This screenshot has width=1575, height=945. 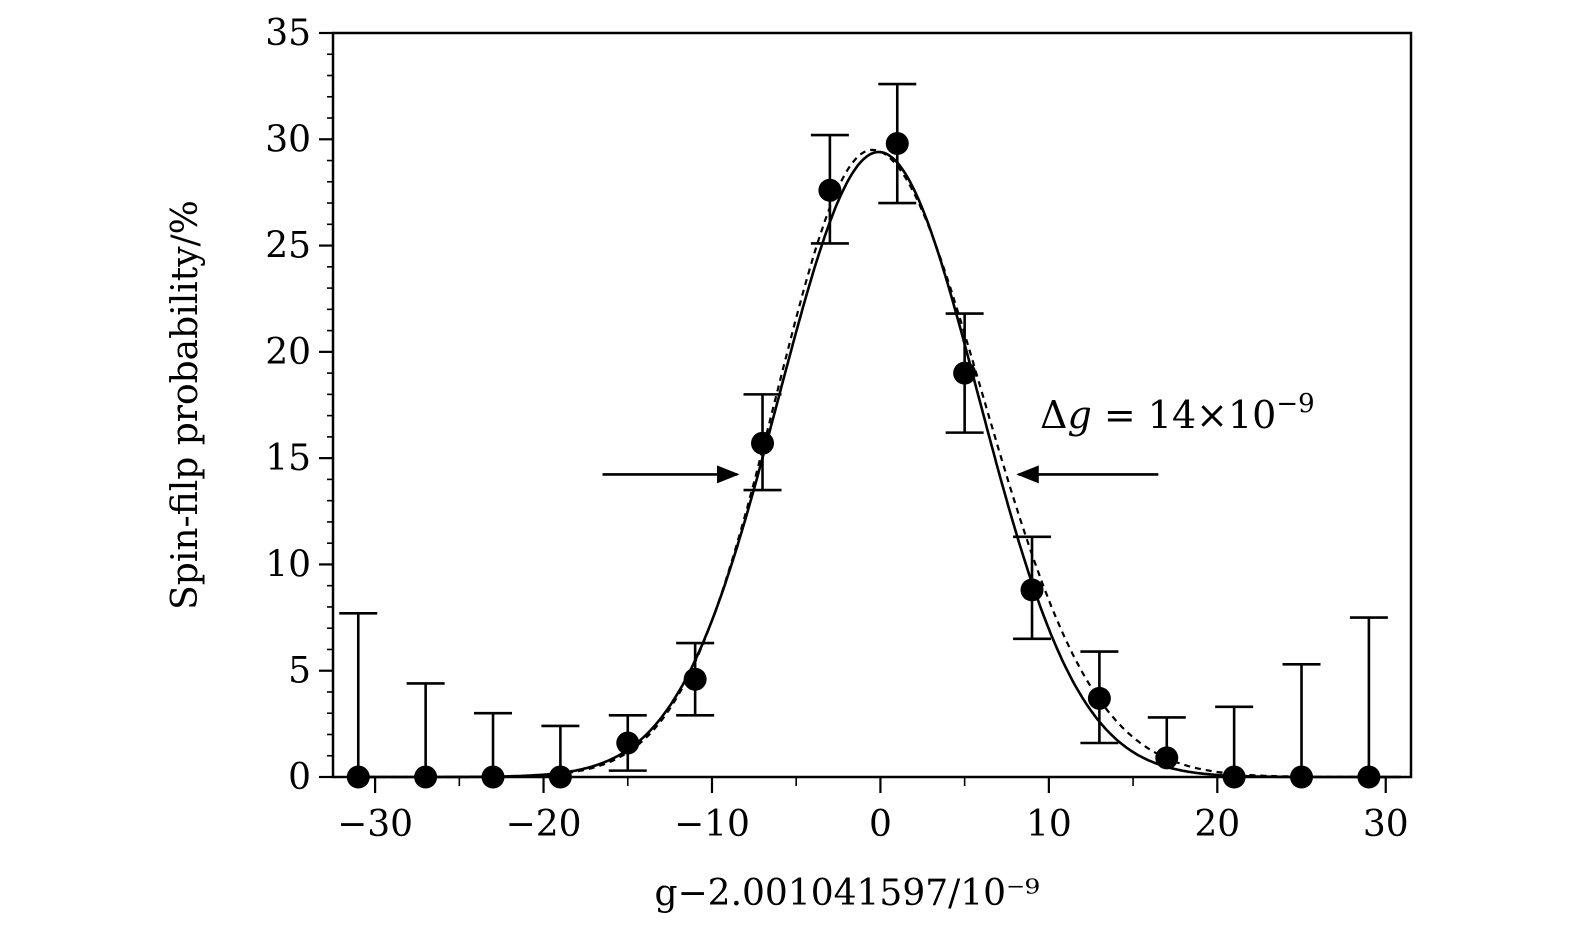 What do you see at coordinates (544, 824) in the screenshot?
I see `x-tick-label: −20` at bounding box center [544, 824].